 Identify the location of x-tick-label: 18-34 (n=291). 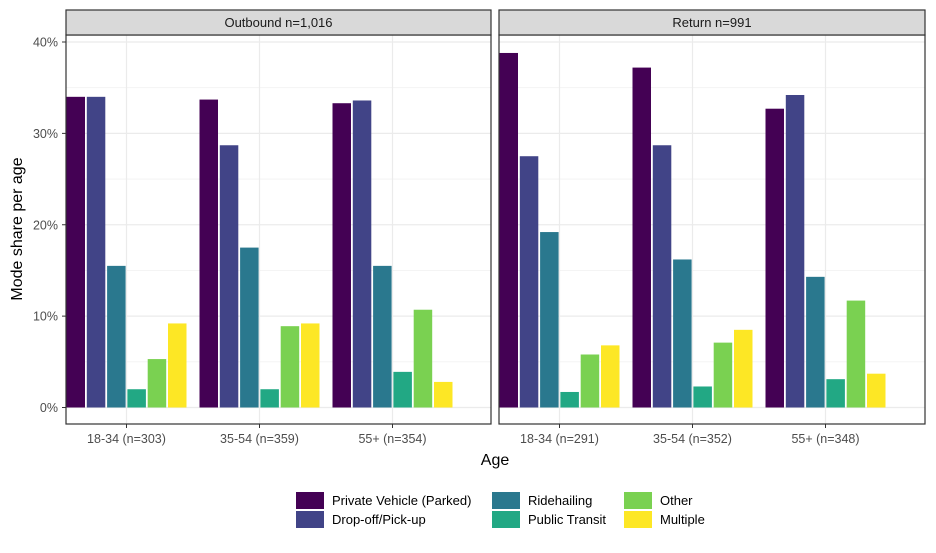
(559, 439).